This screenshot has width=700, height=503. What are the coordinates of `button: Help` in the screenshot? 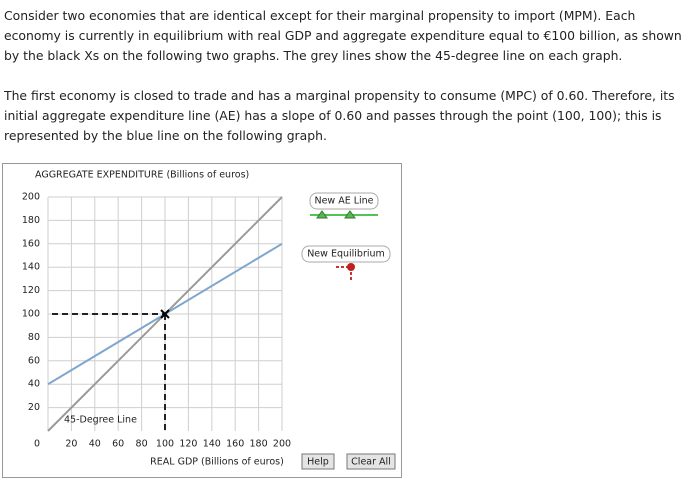 It's located at (318, 461).